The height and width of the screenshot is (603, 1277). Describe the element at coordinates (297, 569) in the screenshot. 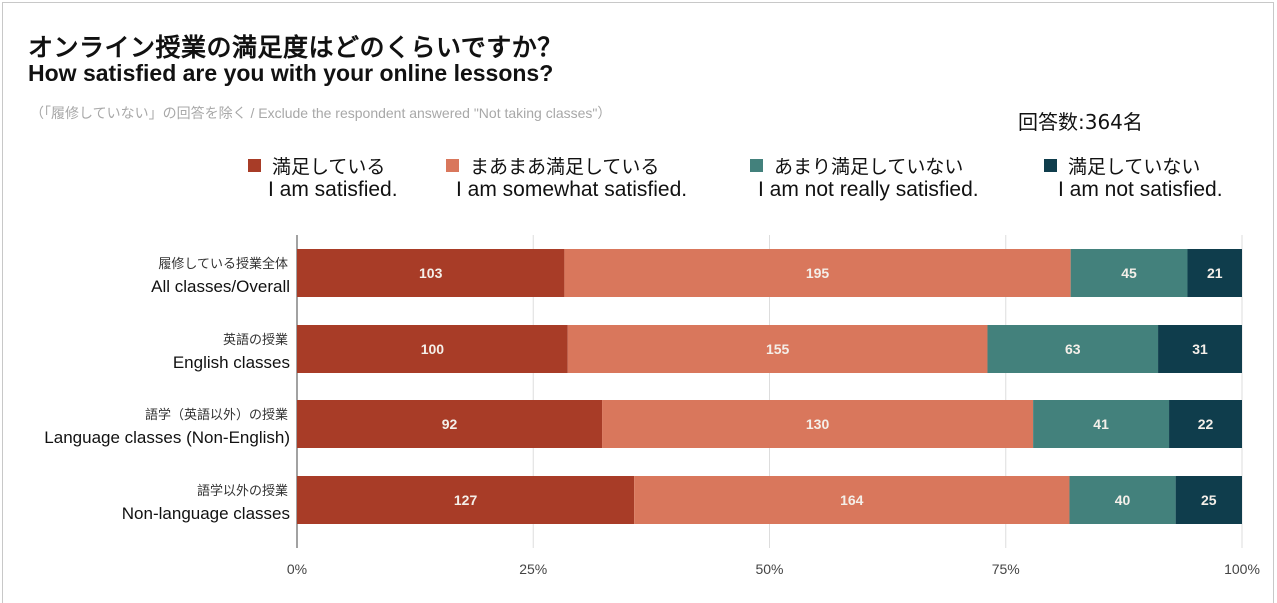

I see `x-tick-label: 0%` at that location.